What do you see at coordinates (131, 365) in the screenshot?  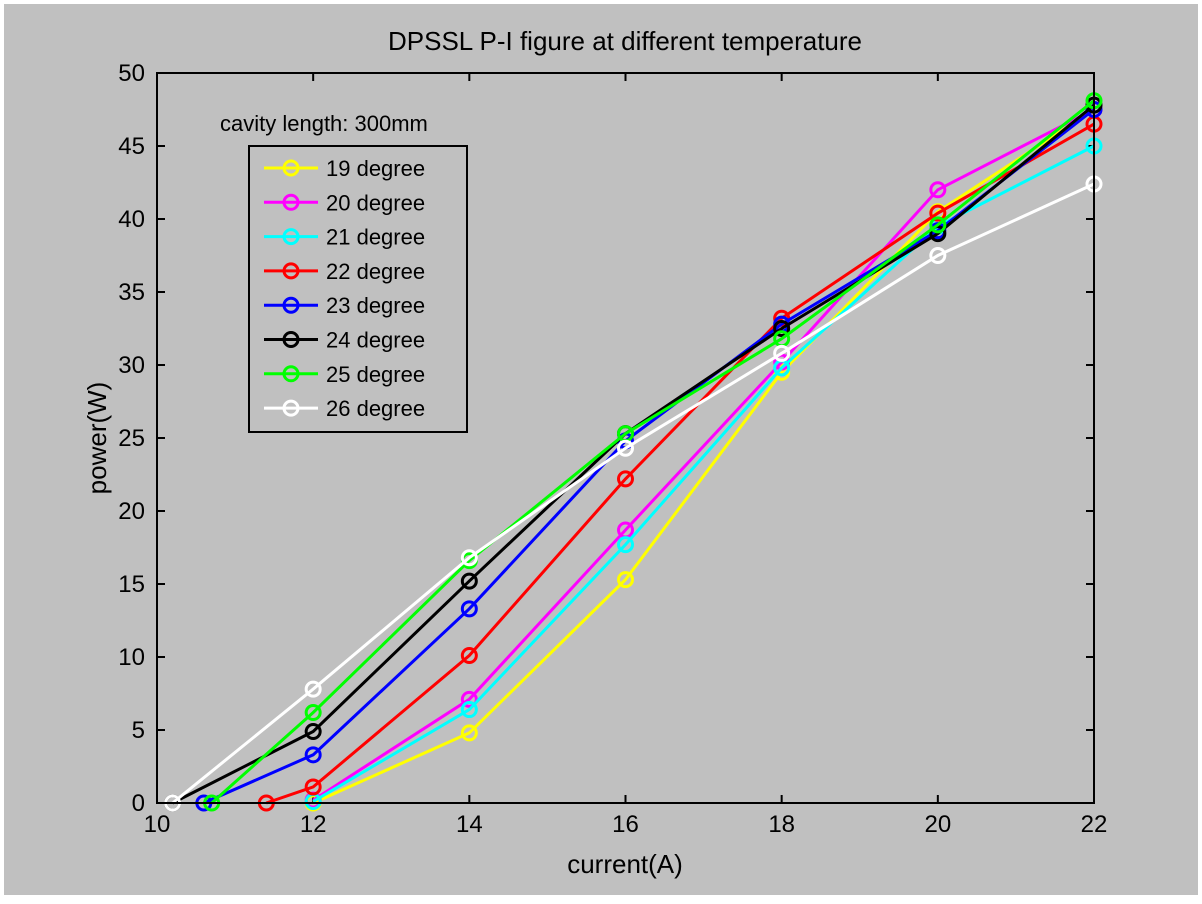 I see `y-tick-label: 30` at bounding box center [131, 365].